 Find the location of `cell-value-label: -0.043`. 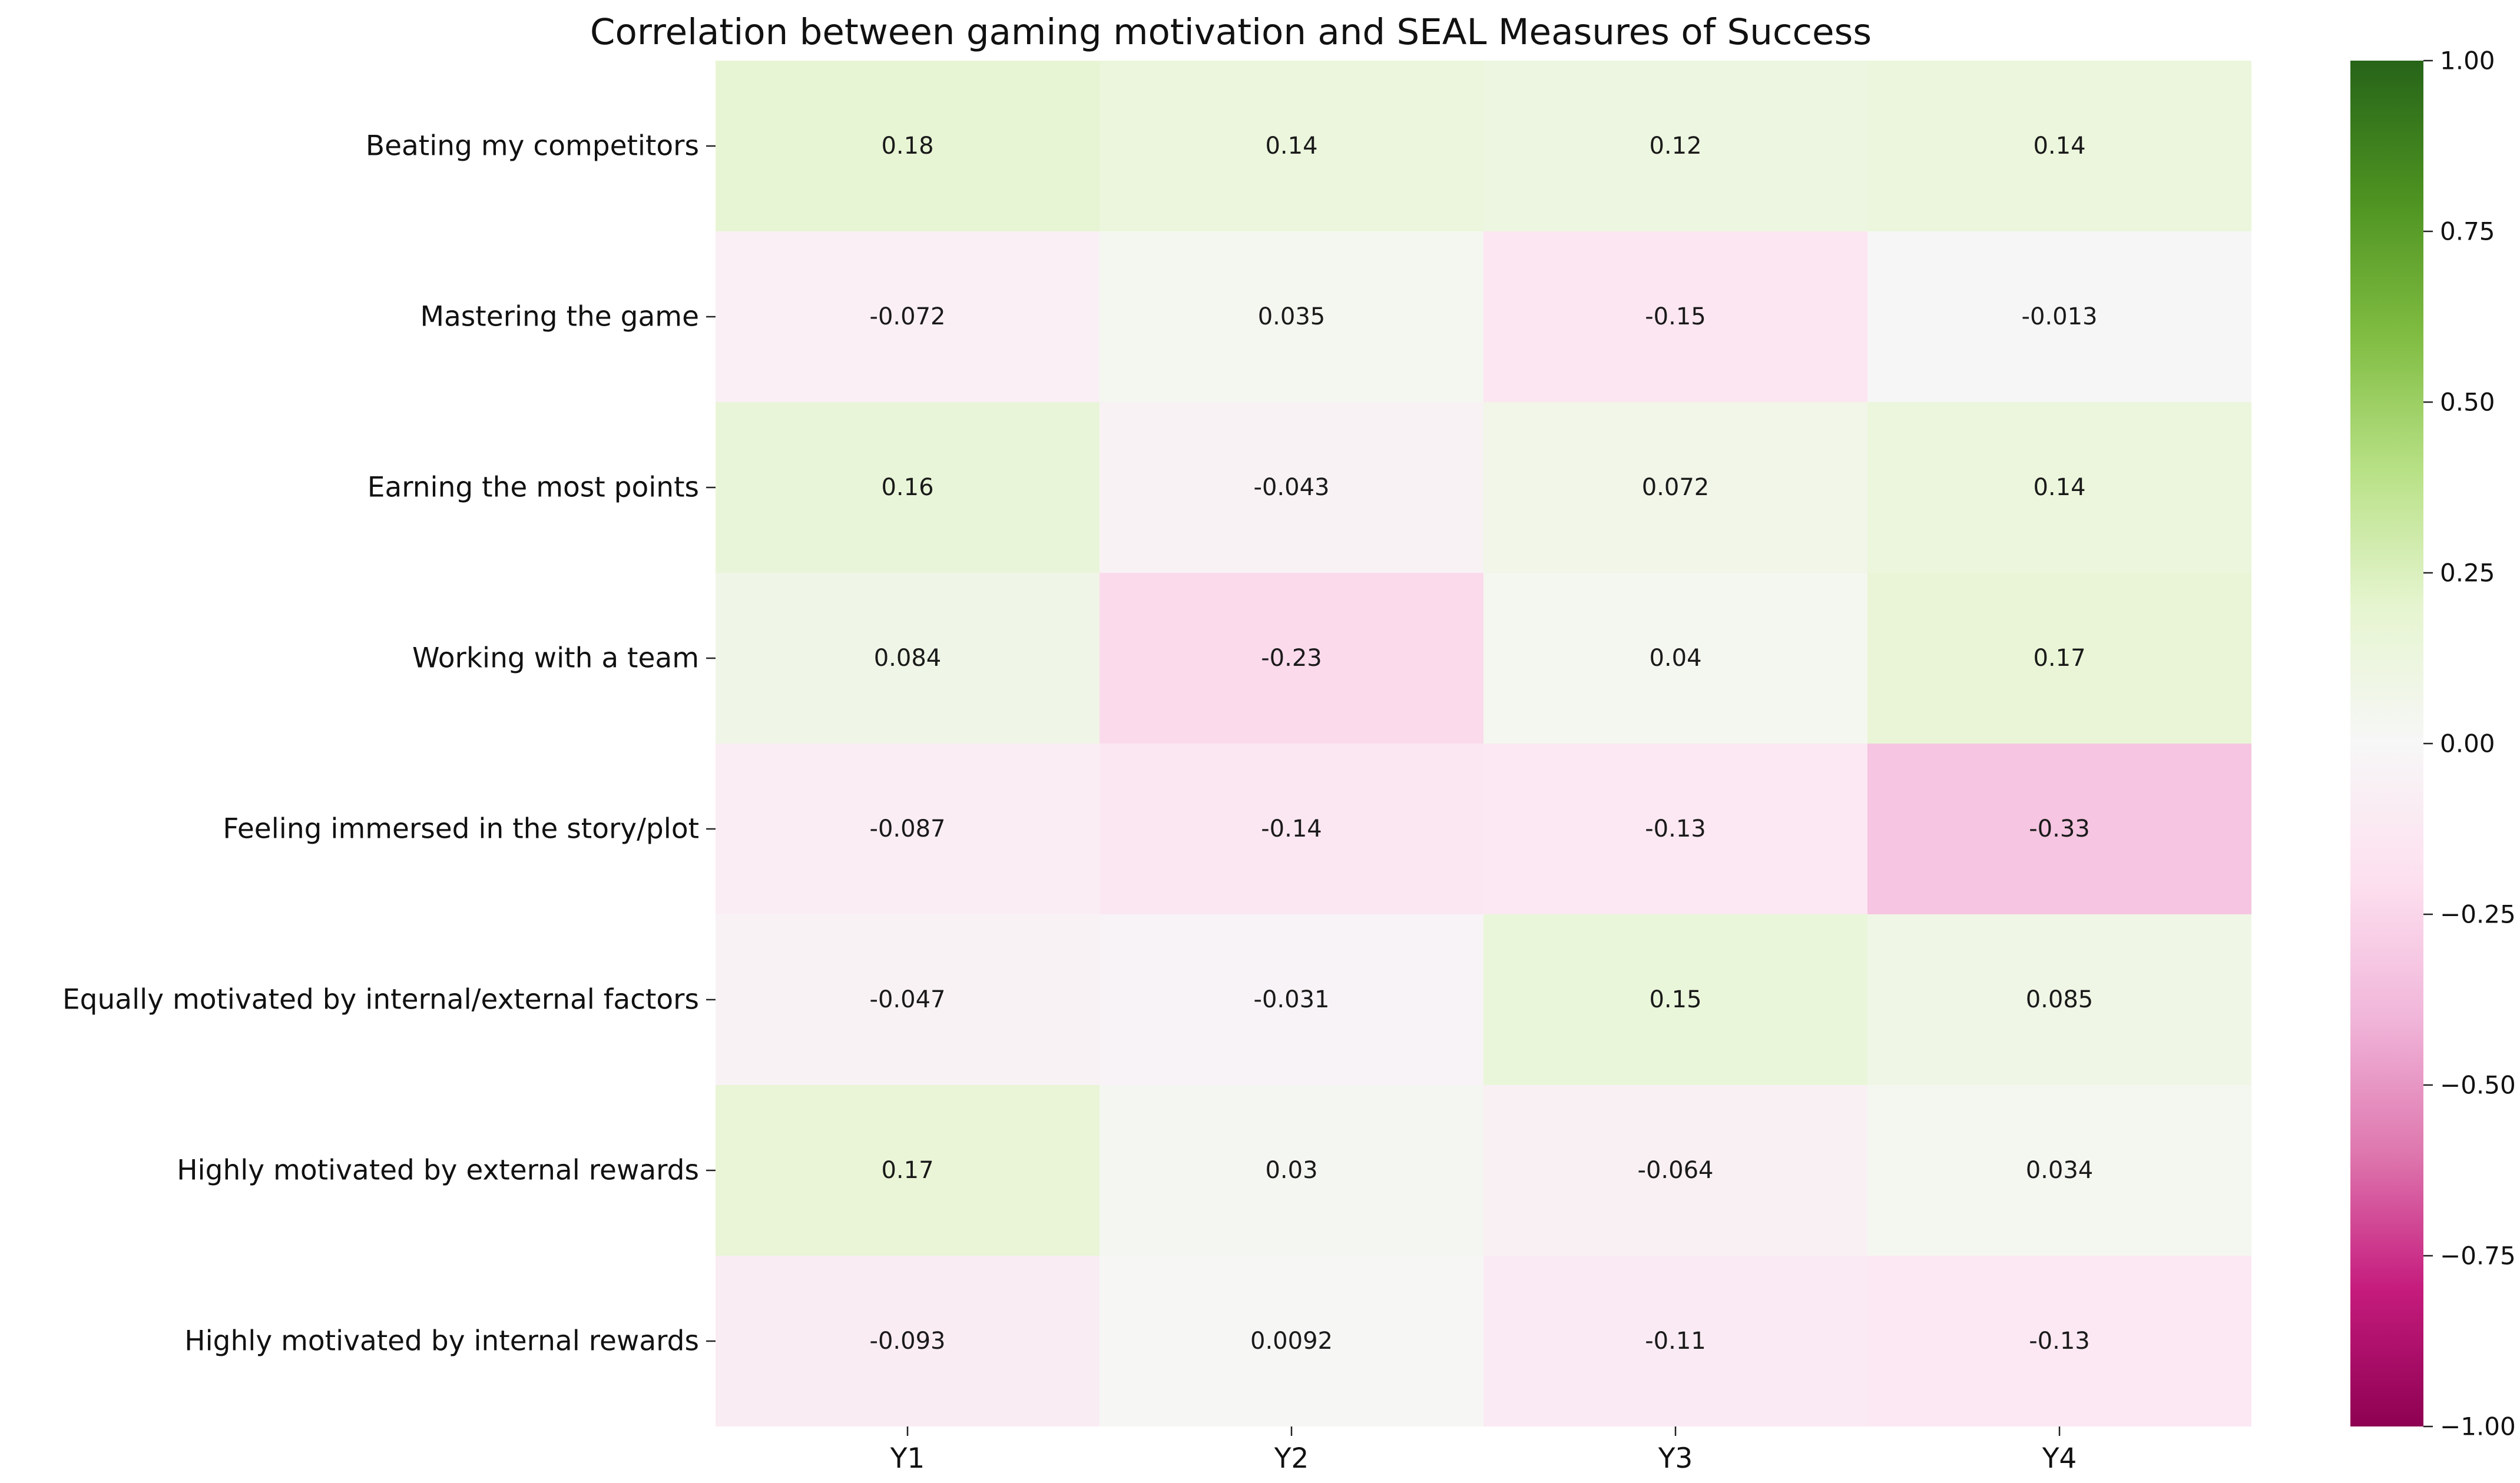

cell-value-label: -0.043 is located at coordinates (1292, 487).